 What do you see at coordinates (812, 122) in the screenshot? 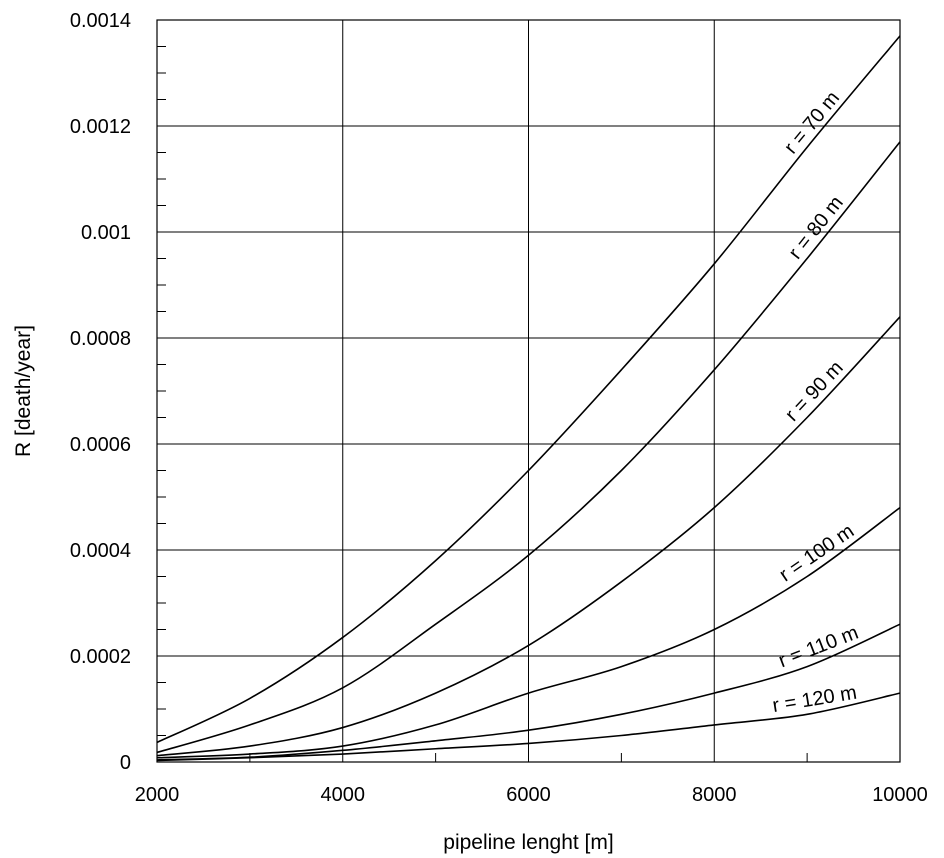
I see `series-label: r = 70 m` at bounding box center [812, 122].